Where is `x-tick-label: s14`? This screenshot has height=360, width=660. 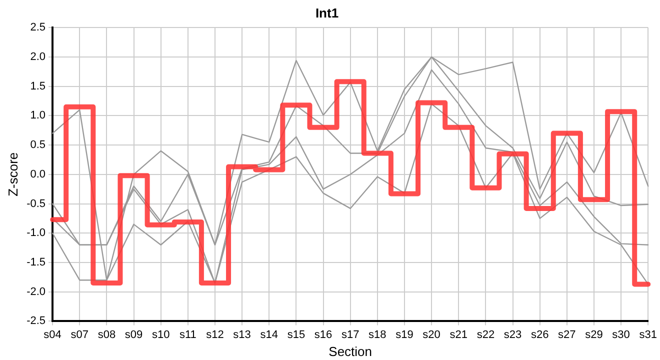 x-tick-label: s14 is located at coordinates (269, 334).